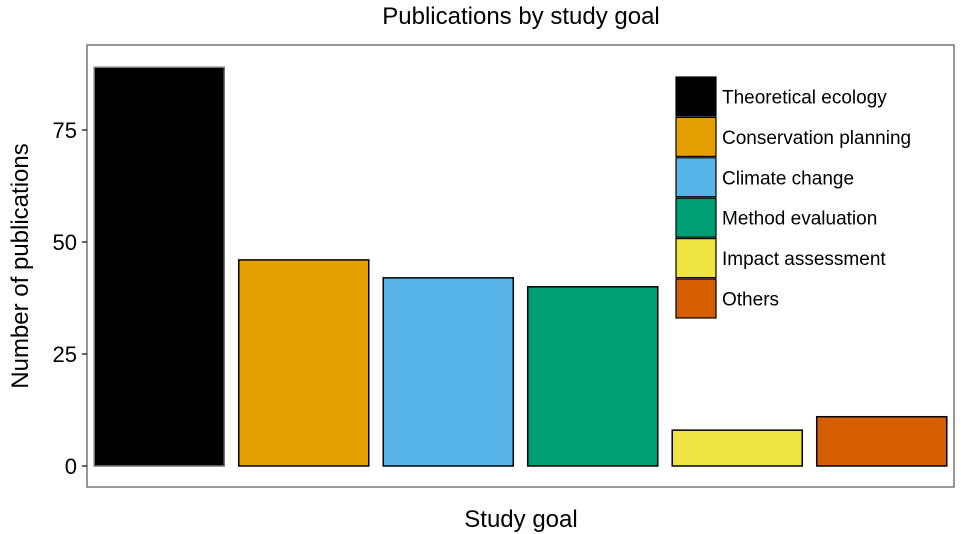 This screenshot has height=534, width=961. What do you see at coordinates (804, 98) in the screenshot?
I see `legend-label-theoretical-ecology: Theoretical ecology` at bounding box center [804, 98].